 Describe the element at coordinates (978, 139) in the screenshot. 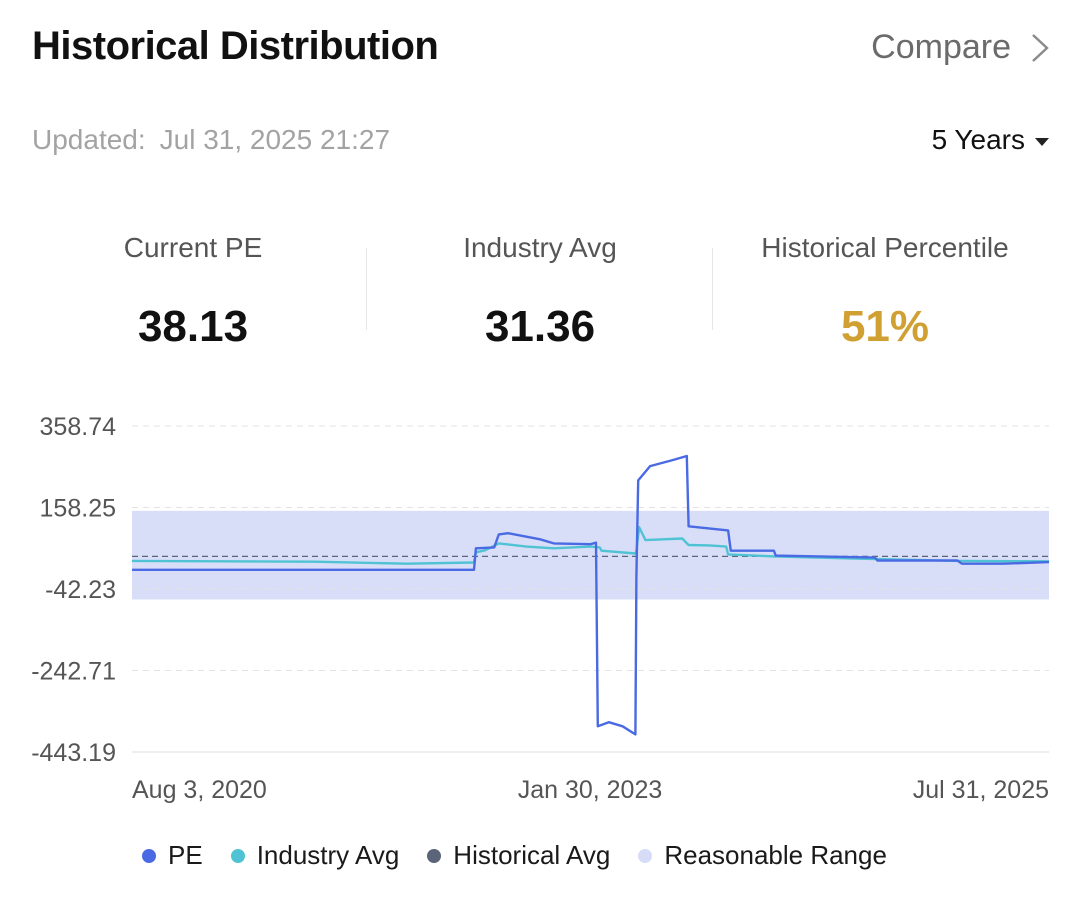

I see `time-range-label: 5 Years` at that location.